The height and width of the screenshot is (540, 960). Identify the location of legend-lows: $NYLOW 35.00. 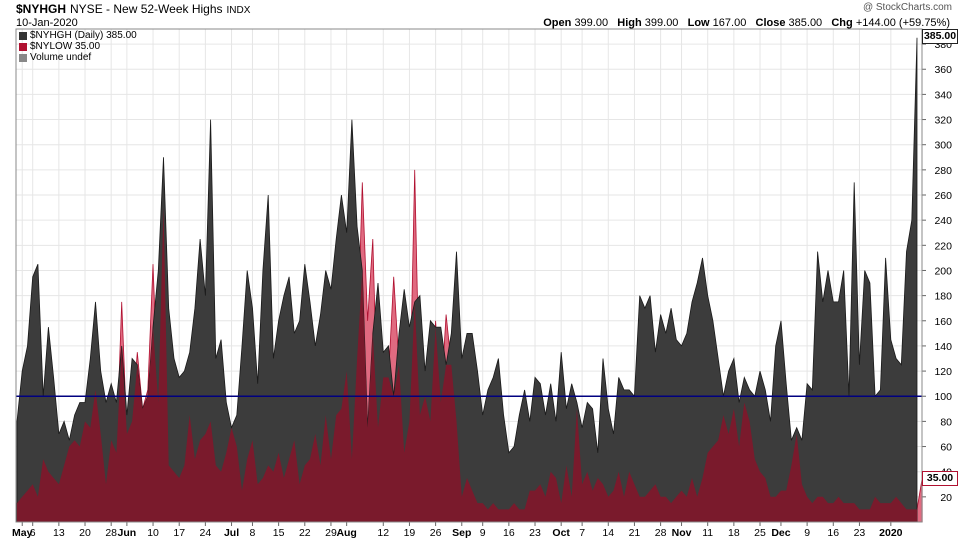
(59, 46).